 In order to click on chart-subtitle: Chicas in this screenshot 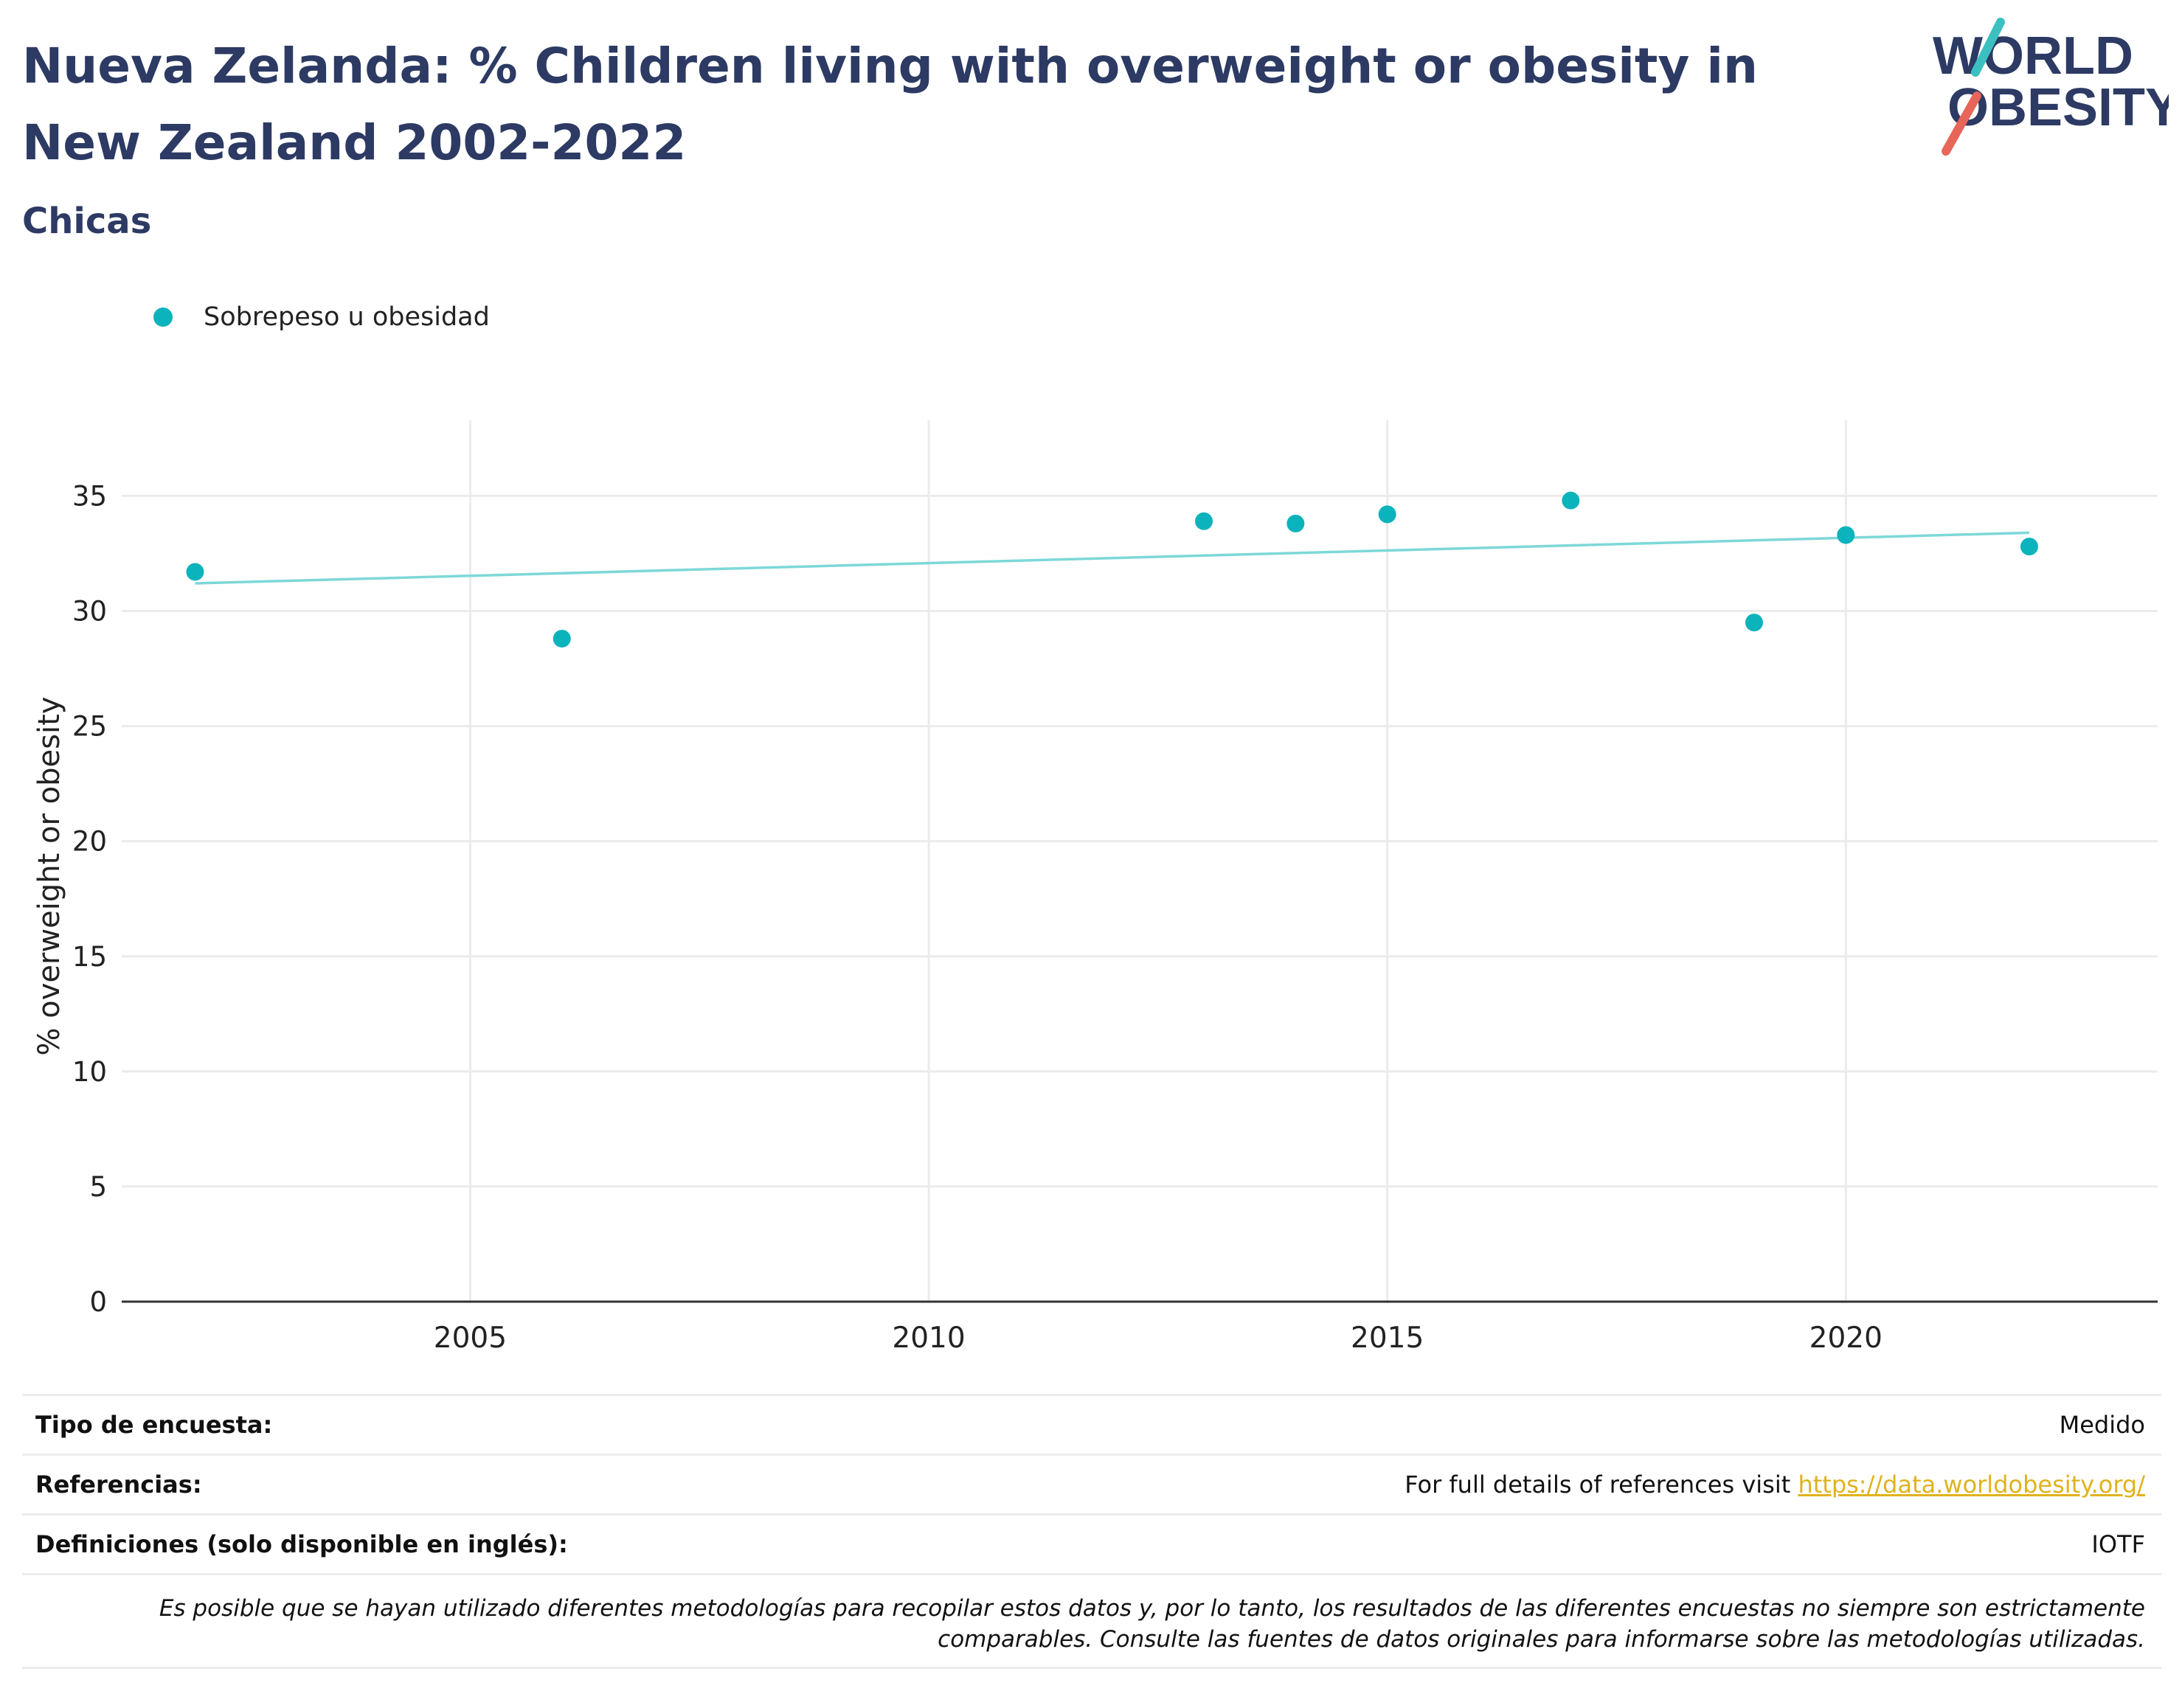, I will do `click(87, 221)`.